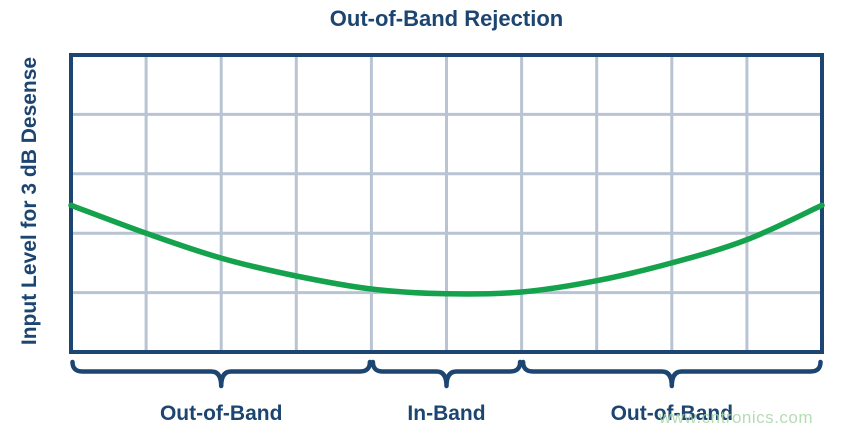  What do you see at coordinates (446, 18) in the screenshot?
I see `chart-title: Out-of-Band Rejection` at bounding box center [446, 18].